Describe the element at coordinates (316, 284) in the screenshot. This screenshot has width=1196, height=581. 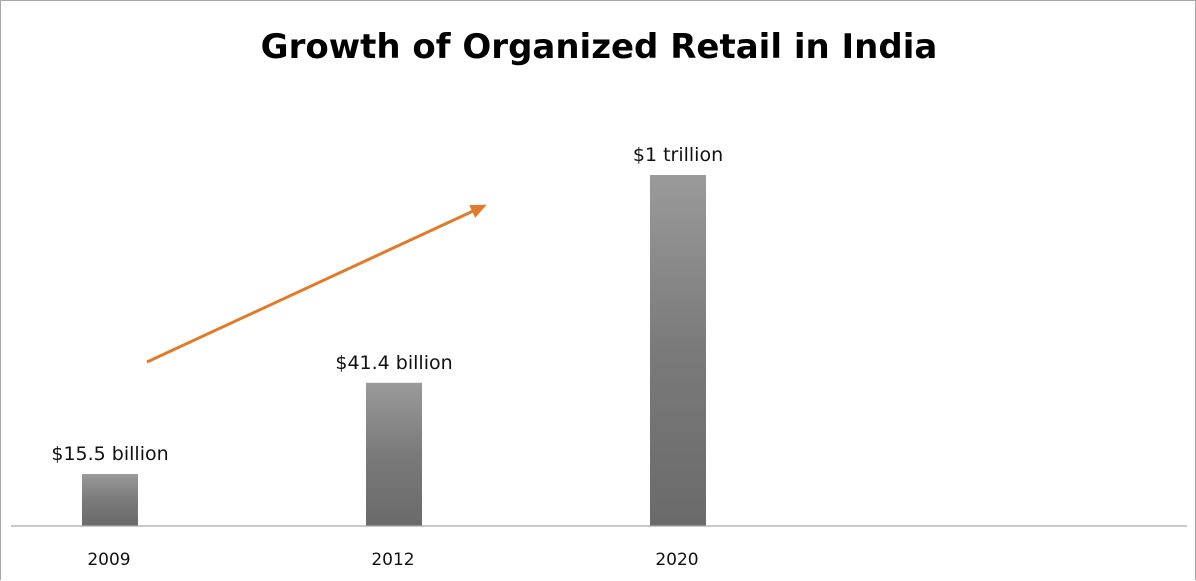
I see `trend-arrow` at that location.